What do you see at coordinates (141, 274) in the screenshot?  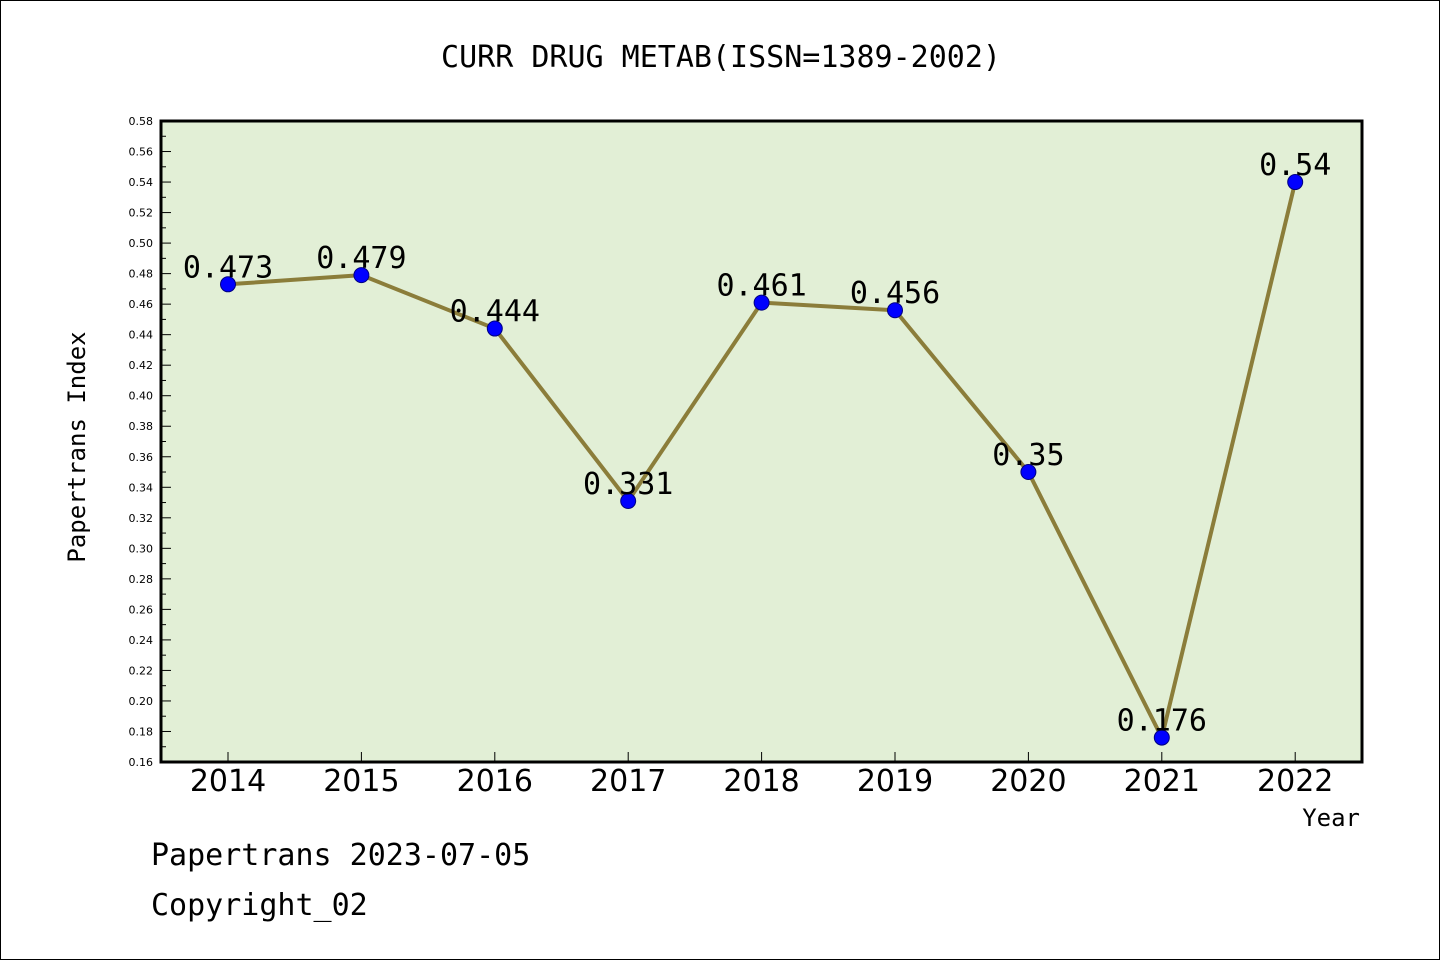 I see `y-tick-label: 0.48` at bounding box center [141, 274].